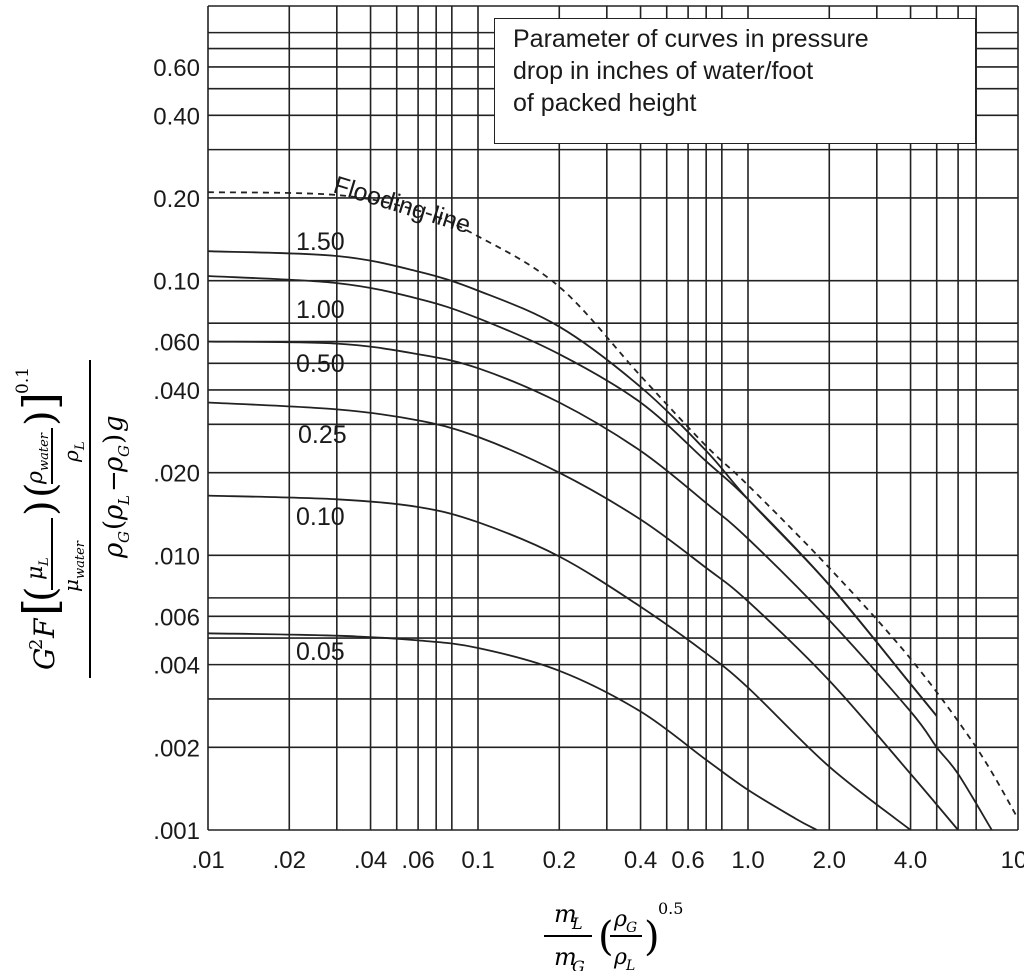 The image size is (1024, 971). What do you see at coordinates (176, 116) in the screenshot?
I see `y-tick-label: 0.40` at bounding box center [176, 116].